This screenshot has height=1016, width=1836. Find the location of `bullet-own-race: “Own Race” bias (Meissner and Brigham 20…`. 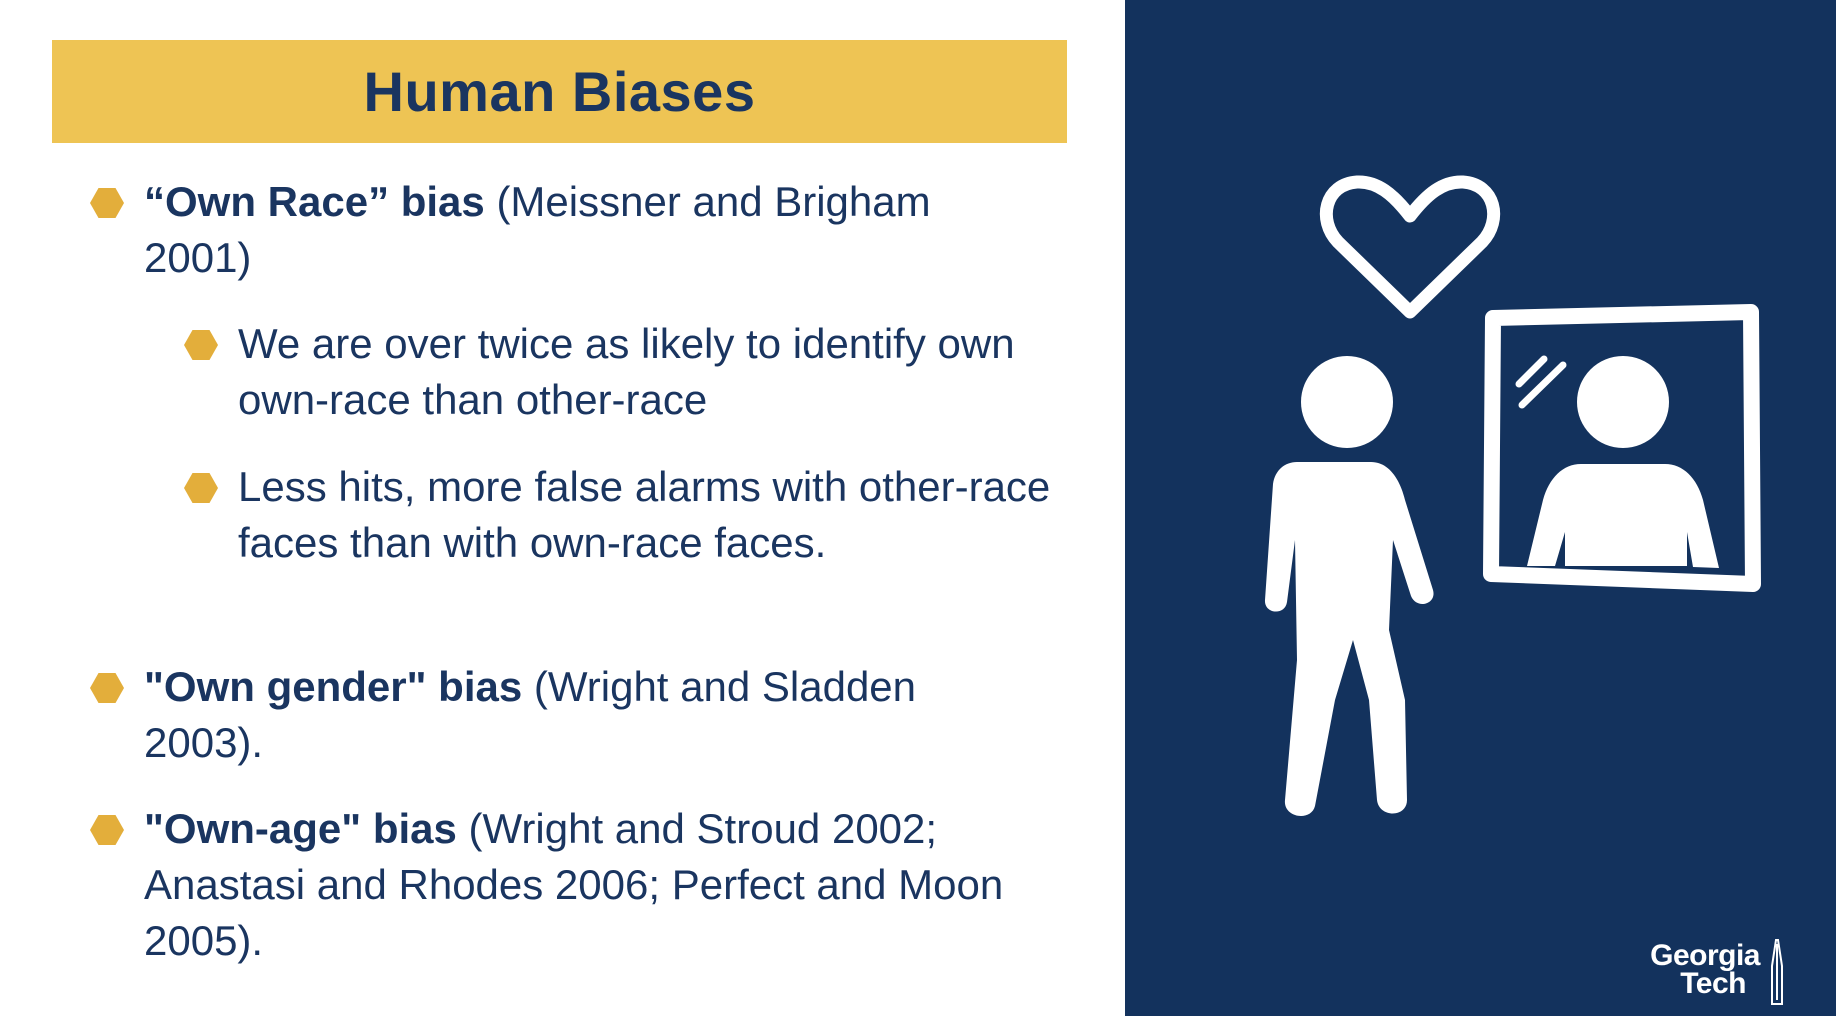

bullet-own-race: “Own Race” bias (Meissner and Brigham 20… is located at coordinates (567, 230).